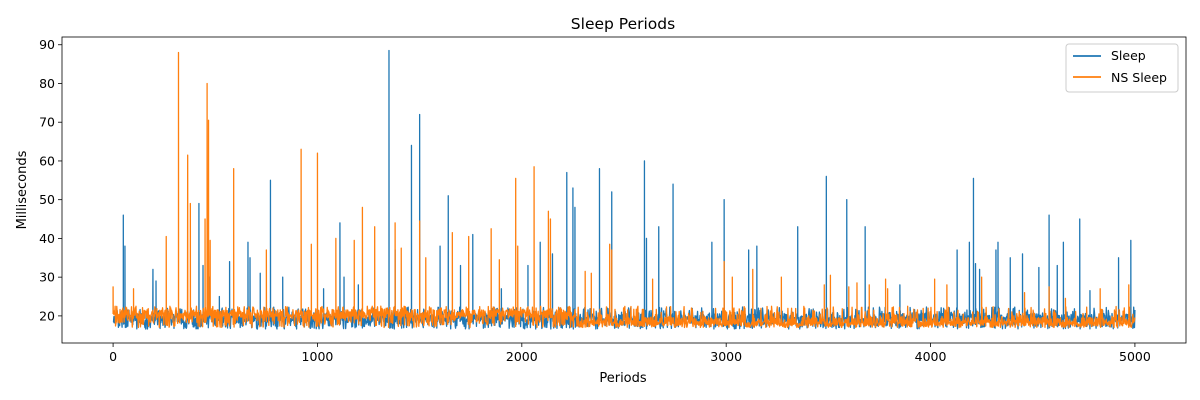 Image resolution: width=1200 pixels, height=400 pixels. What do you see at coordinates (522, 356) in the screenshot?
I see `x-tick-label: 2000` at bounding box center [522, 356].